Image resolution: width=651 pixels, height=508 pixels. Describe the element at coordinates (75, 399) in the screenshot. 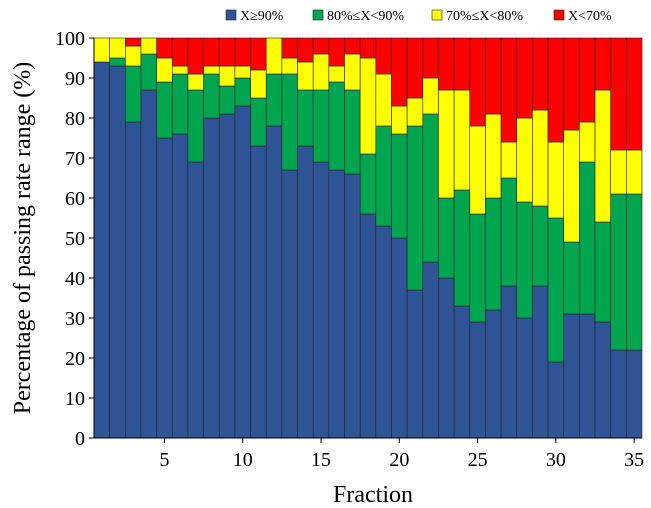

I see `y-tick-label: 10` at that location.